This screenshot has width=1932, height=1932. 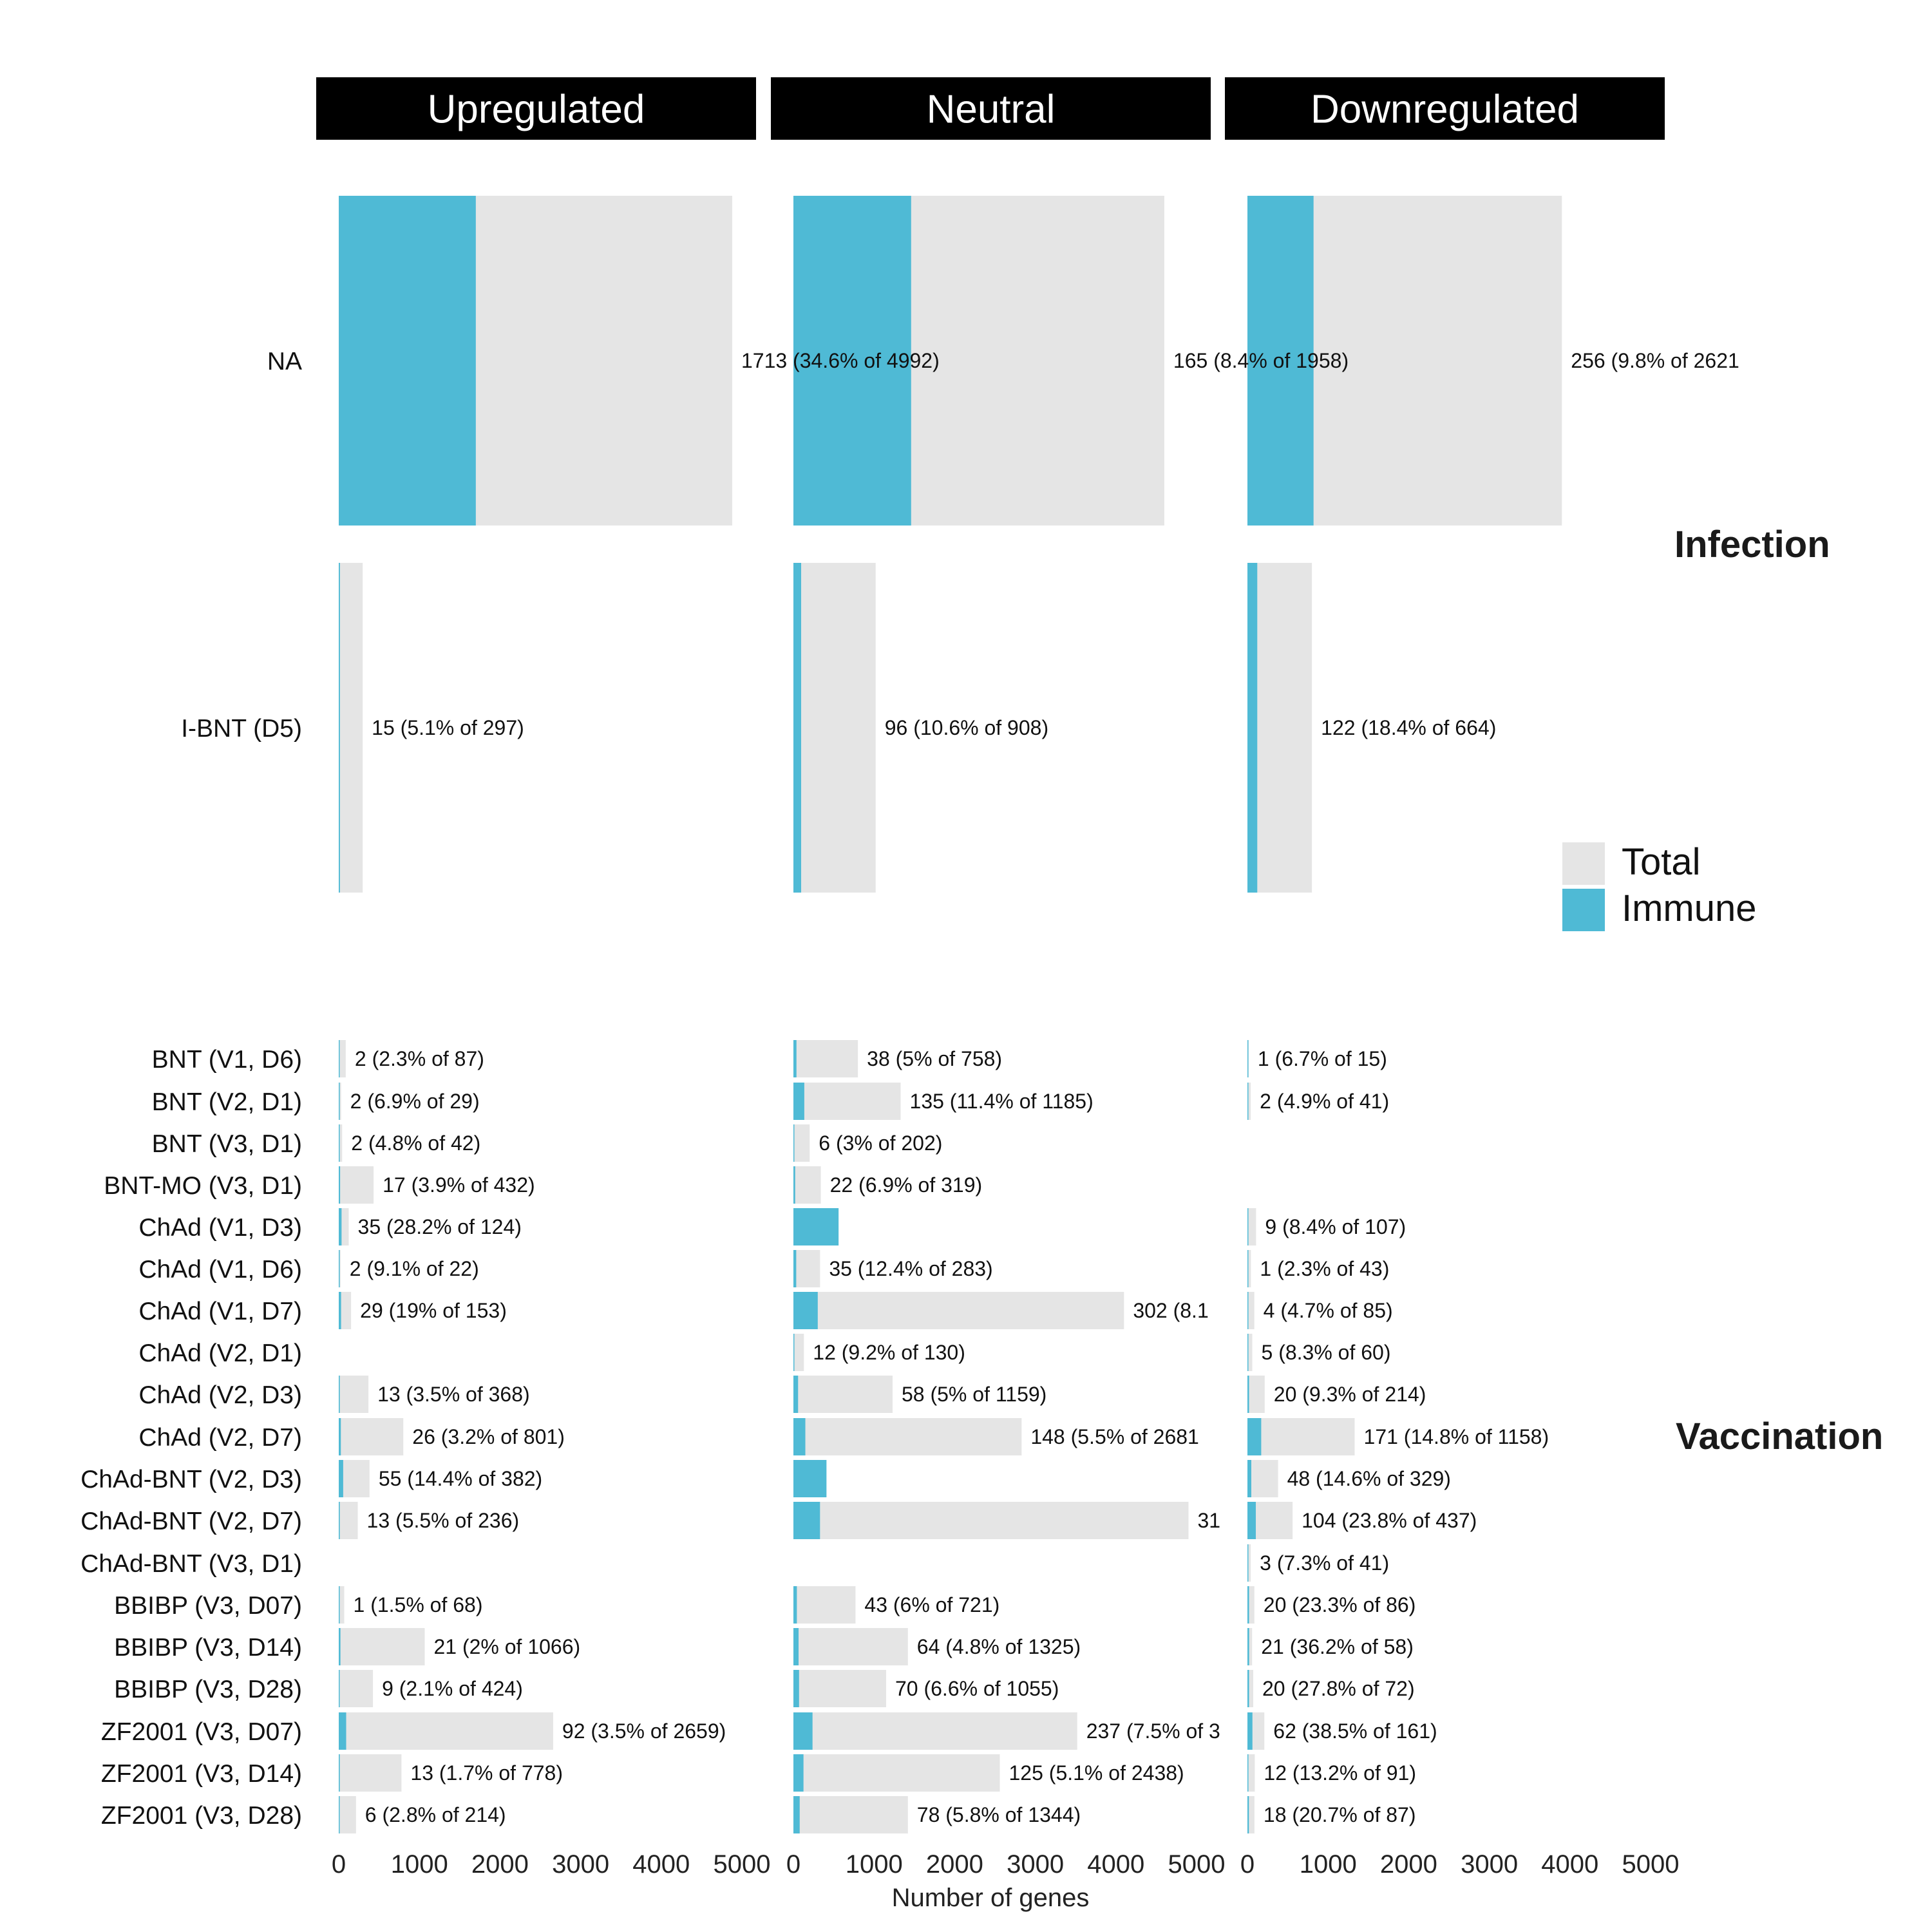 What do you see at coordinates (1779, 990) in the screenshot?
I see `group-labels: Infection Vaccination` at bounding box center [1779, 990].